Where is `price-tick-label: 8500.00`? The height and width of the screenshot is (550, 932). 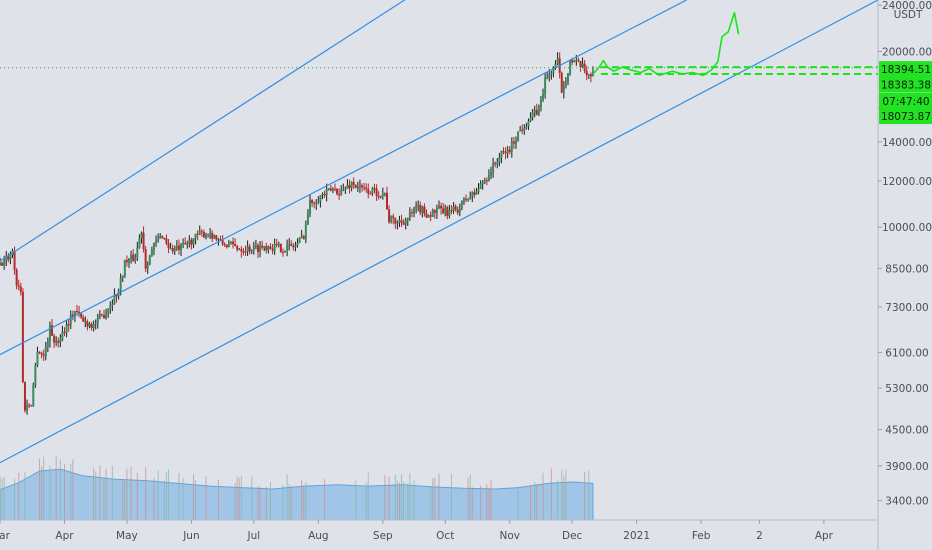
price-tick-label: 8500.00 is located at coordinates (906, 269).